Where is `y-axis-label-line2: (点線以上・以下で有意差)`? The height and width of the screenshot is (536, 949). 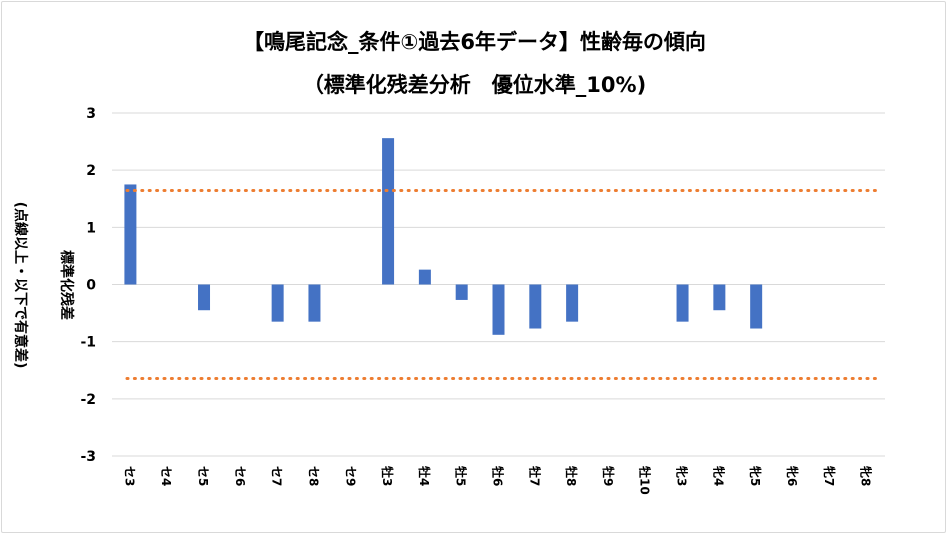
y-axis-label-line2: (点線以上・以下で有意差) is located at coordinates (20, 285).